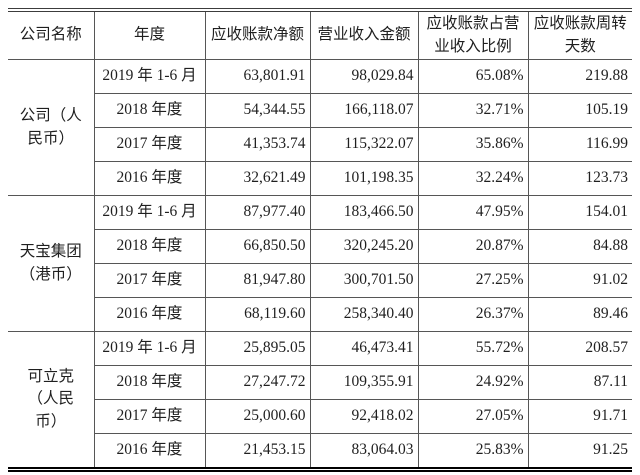 This screenshot has height=475, width=640. I want to click on table-row: 2017 年度 81,947.80 300,701.50 27.25% 91.02, so click(320, 280).